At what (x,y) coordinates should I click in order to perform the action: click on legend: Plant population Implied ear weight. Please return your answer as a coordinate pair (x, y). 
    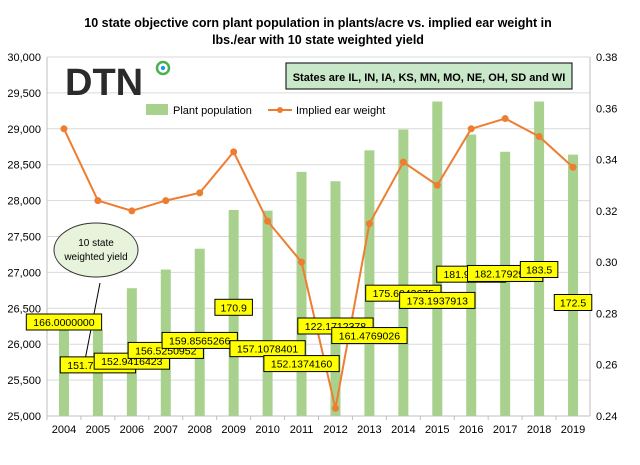
    Looking at the image, I should click on (265, 110).